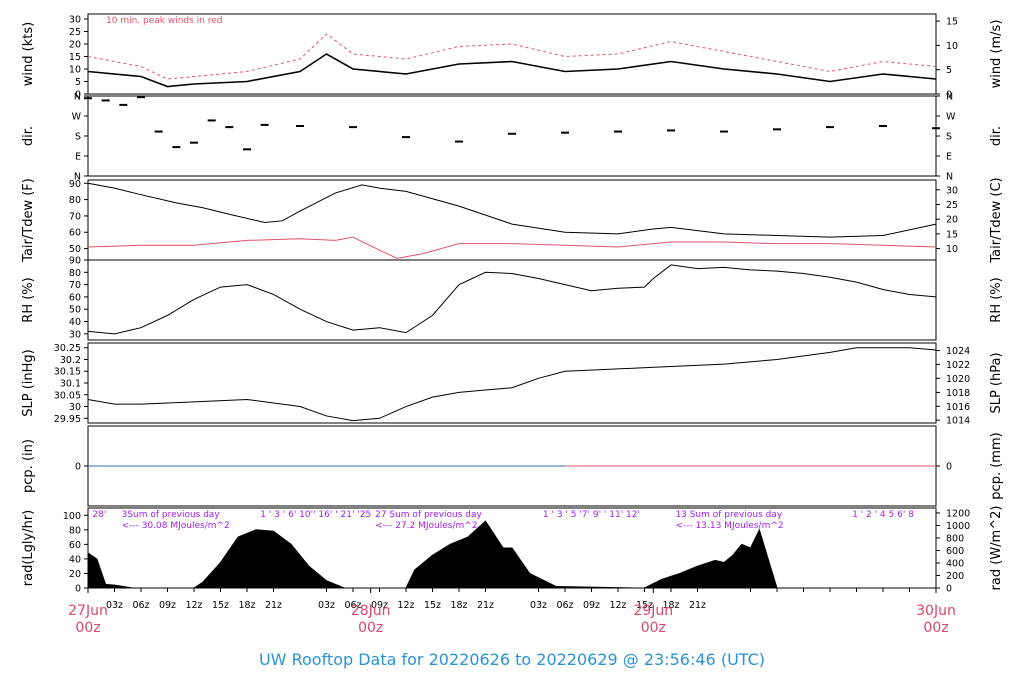 Image resolution: width=1024 pixels, height=700 pixels. I want to click on rad-y-axis-label-right: rad (W/m^2), so click(996, 548).